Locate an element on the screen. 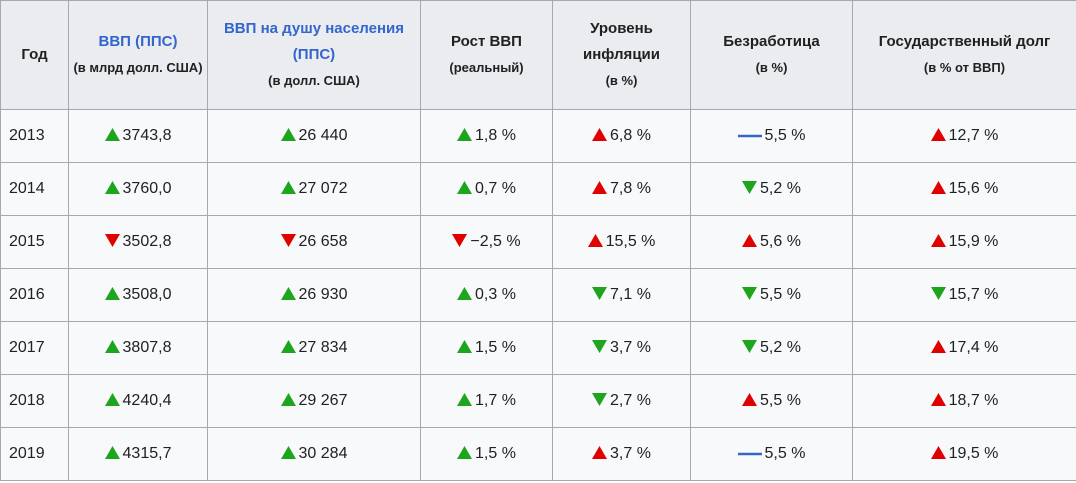 The height and width of the screenshot is (483, 1076). header-title: Уровень инфляции is located at coordinates (621, 41).